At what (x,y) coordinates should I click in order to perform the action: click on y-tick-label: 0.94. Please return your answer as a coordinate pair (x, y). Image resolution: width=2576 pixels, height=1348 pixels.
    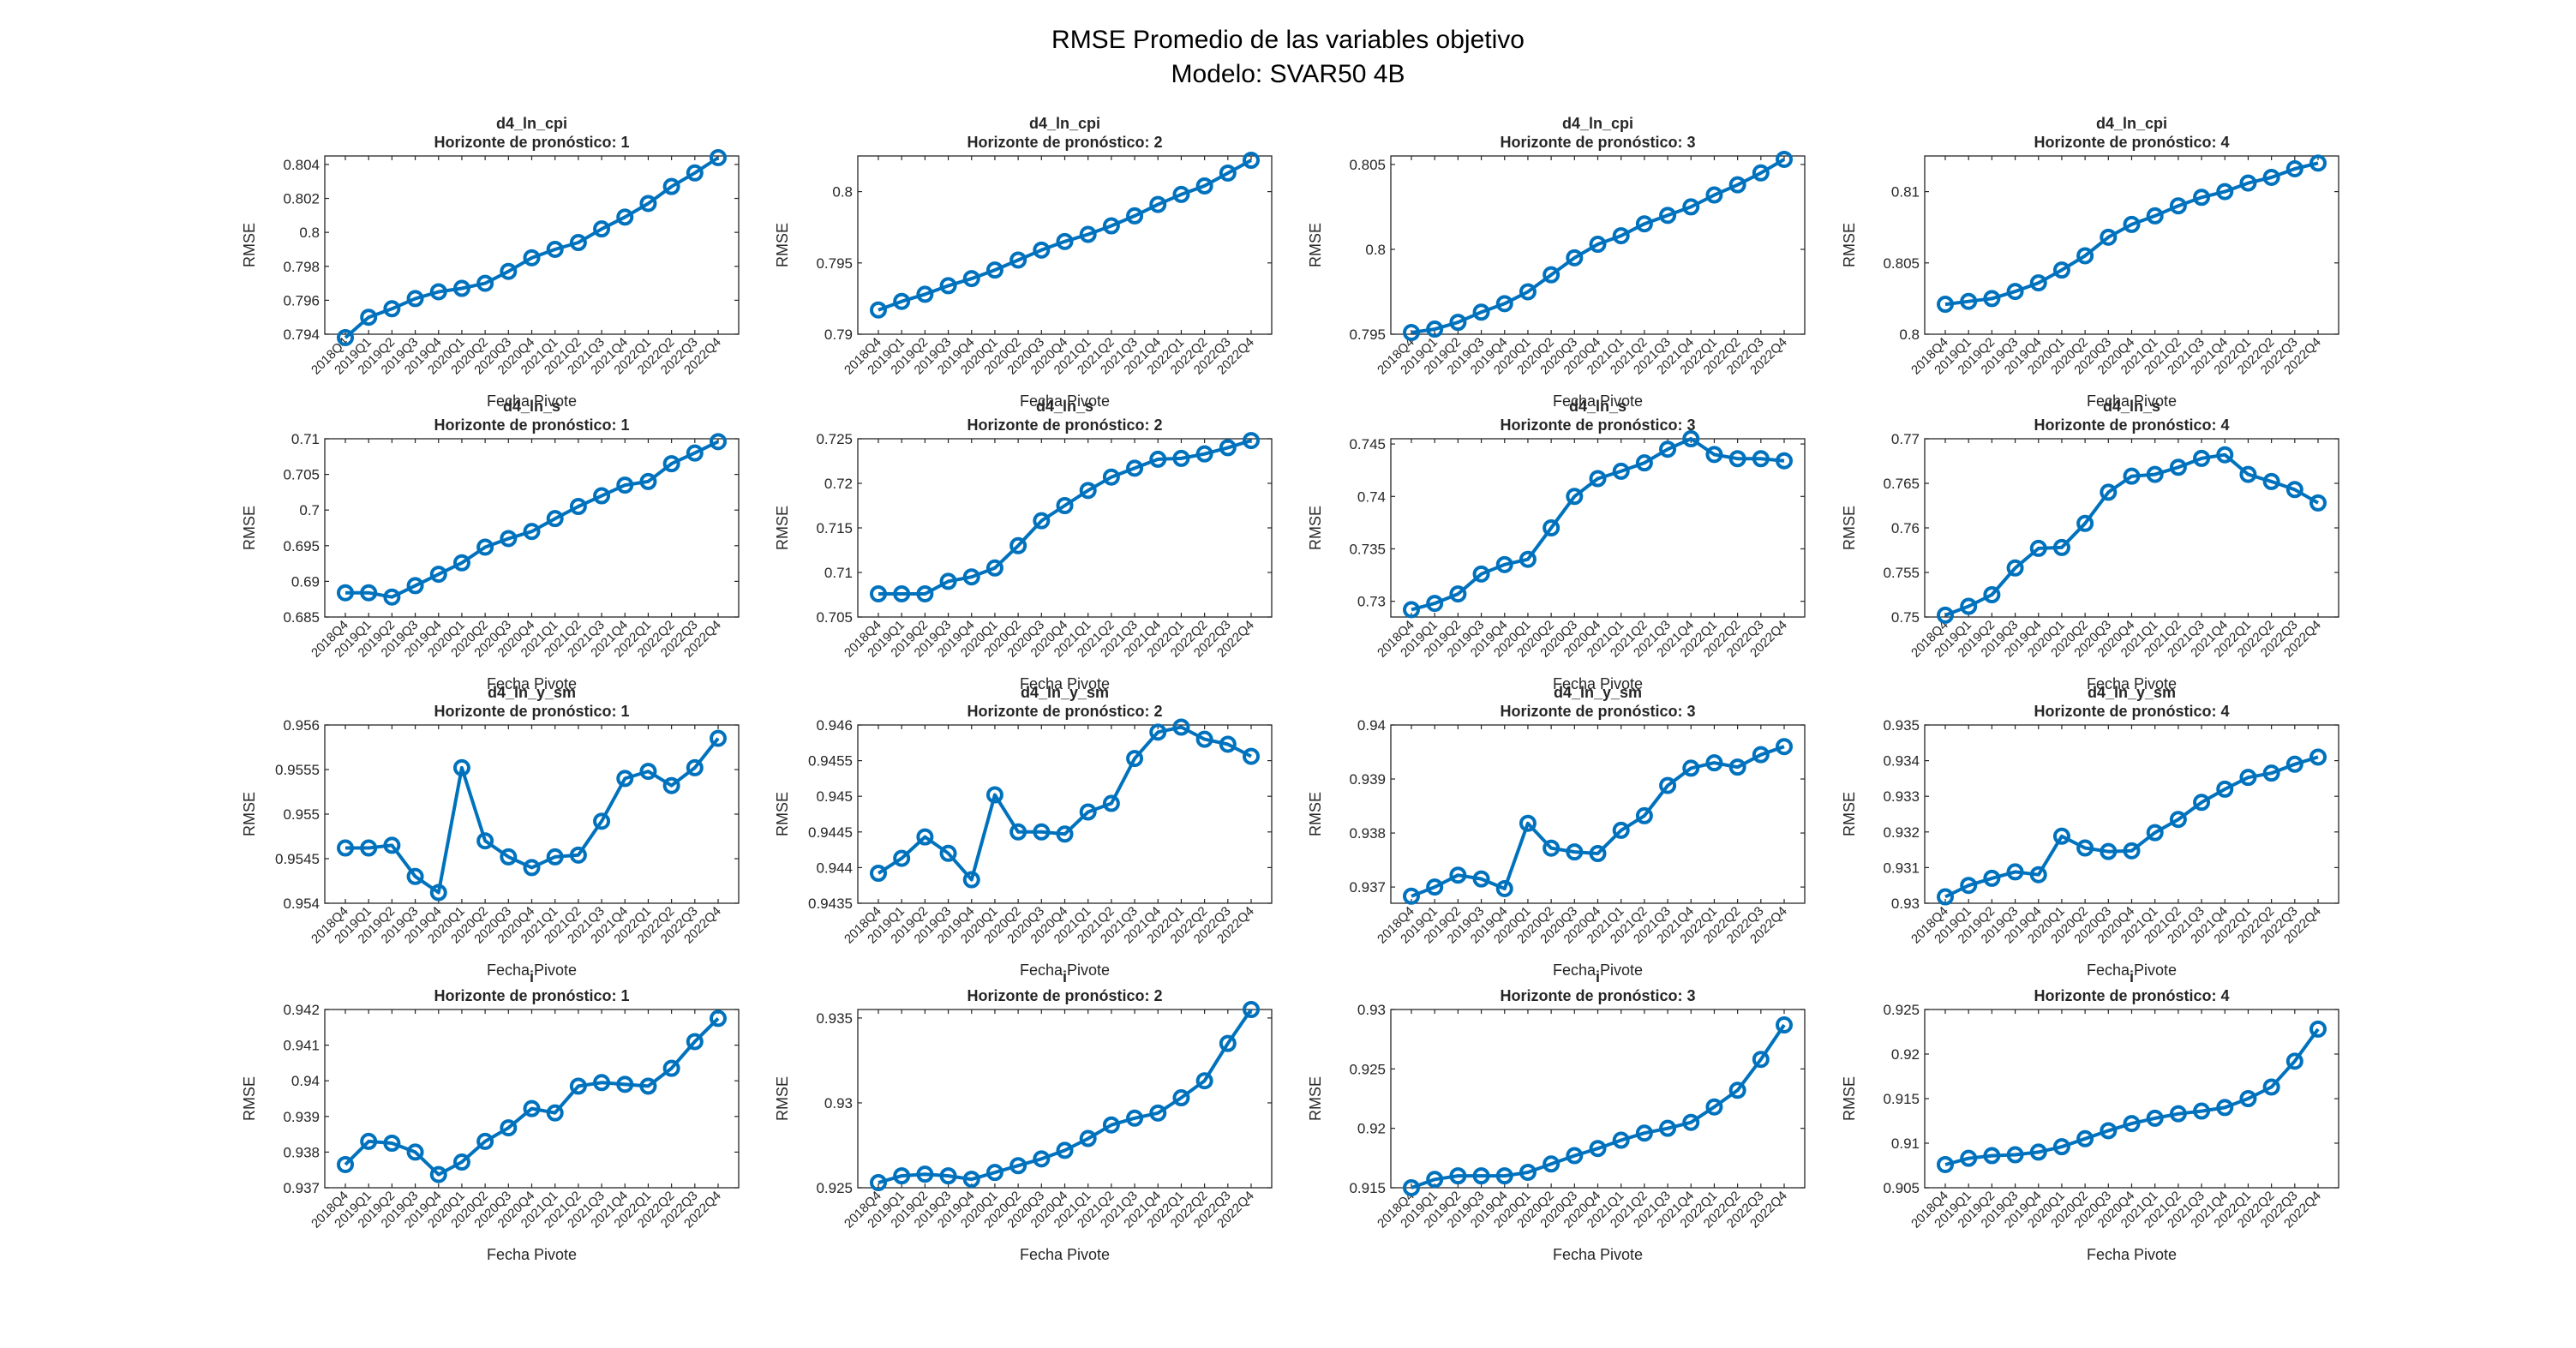
    Looking at the image, I should click on (305, 1081).